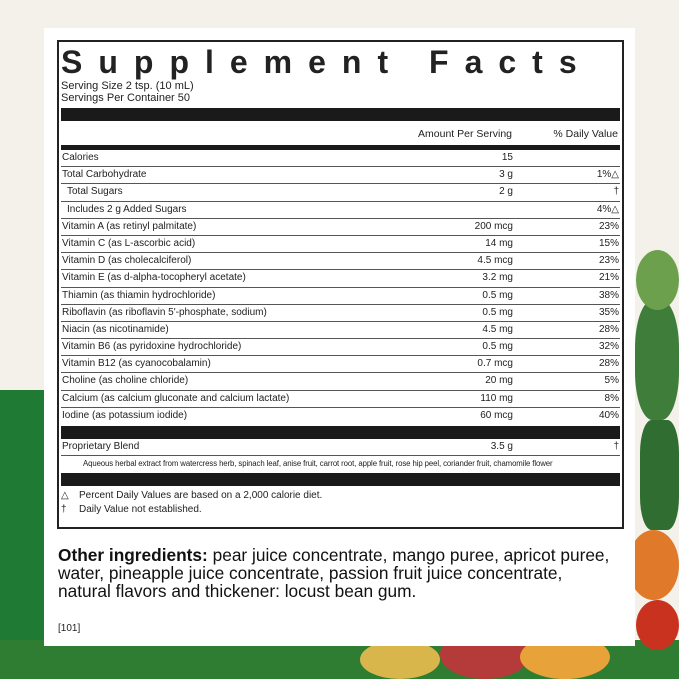  What do you see at coordinates (495, 261) in the screenshot?
I see `nutrient-amount: 4.5 mcg` at bounding box center [495, 261].